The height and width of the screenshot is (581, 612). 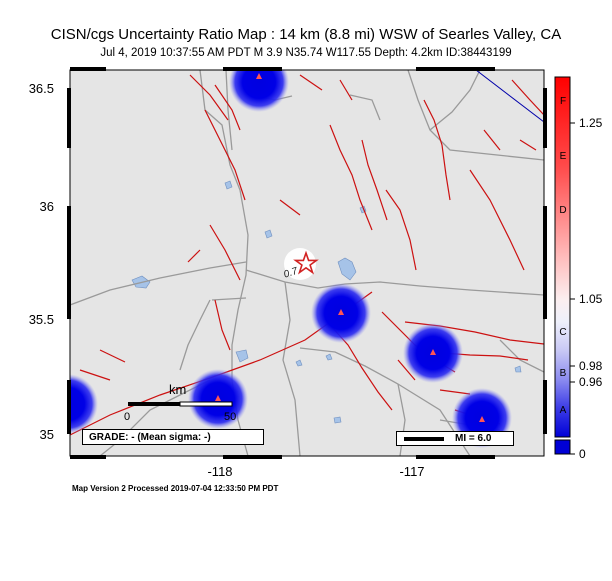 What do you see at coordinates (564, 265) in the screenshot?
I see `color-bar` at bounding box center [564, 265].